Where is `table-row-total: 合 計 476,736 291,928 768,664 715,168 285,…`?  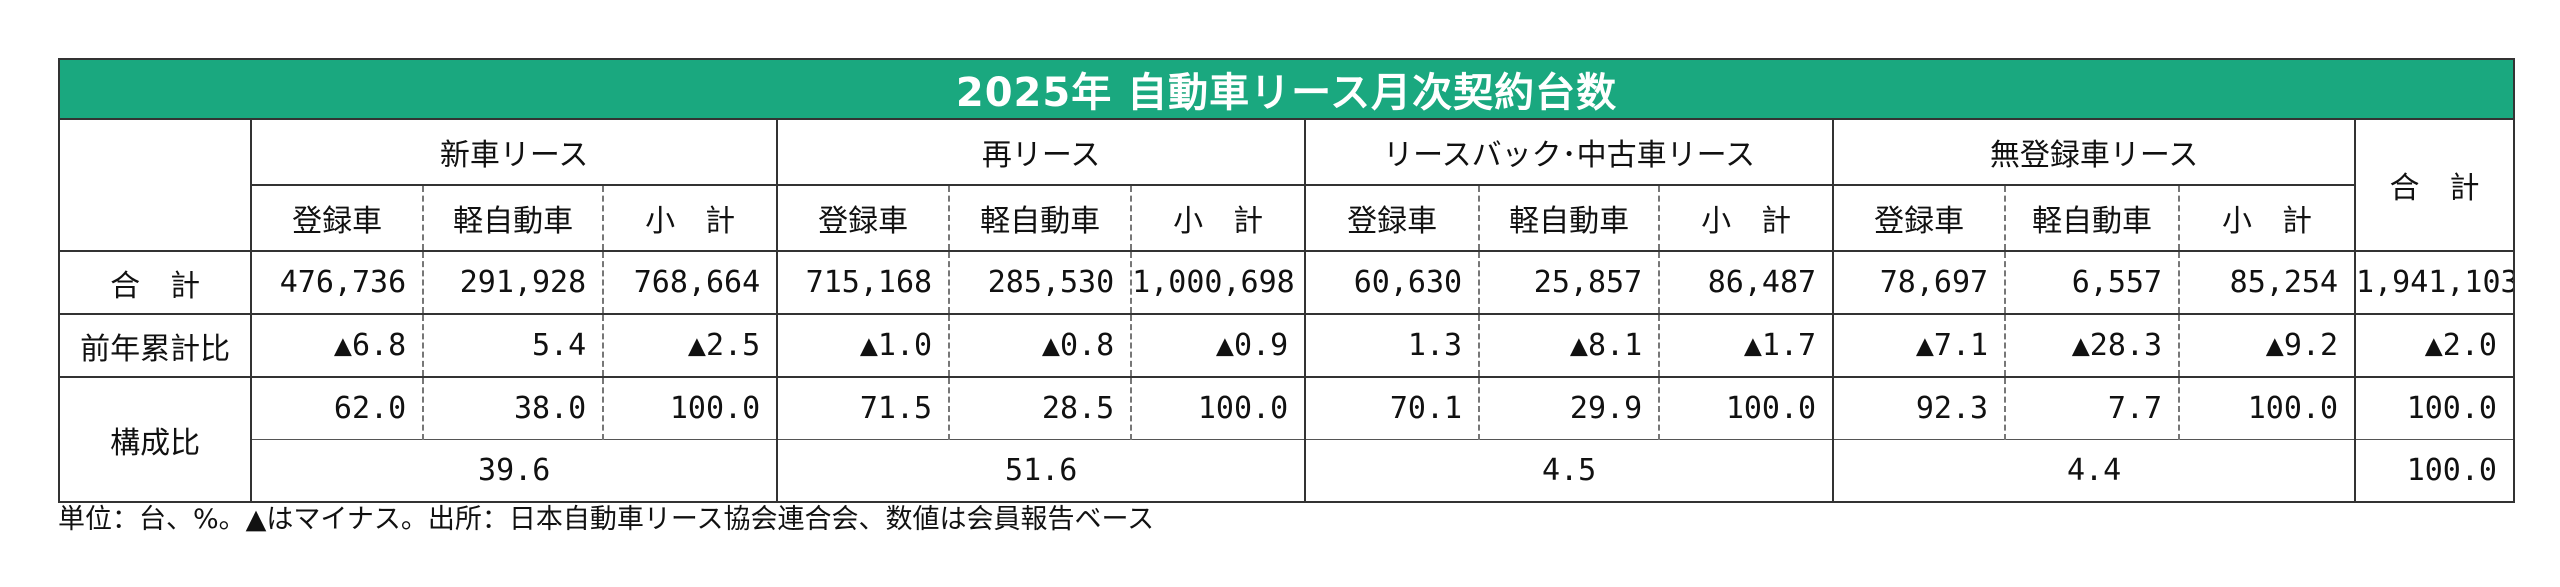 table-row-total: 合 計 476,736 291,928 768,664 715,168 285,… is located at coordinates (1286, 282).